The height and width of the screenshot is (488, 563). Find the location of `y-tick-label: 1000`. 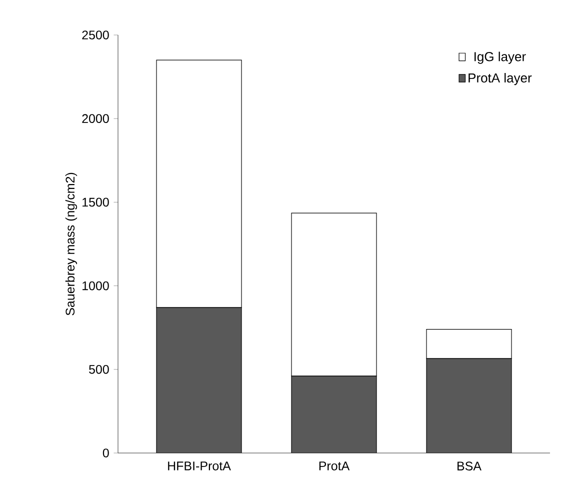

y-tick-label: 1000 is located at coordinates (95, 285).